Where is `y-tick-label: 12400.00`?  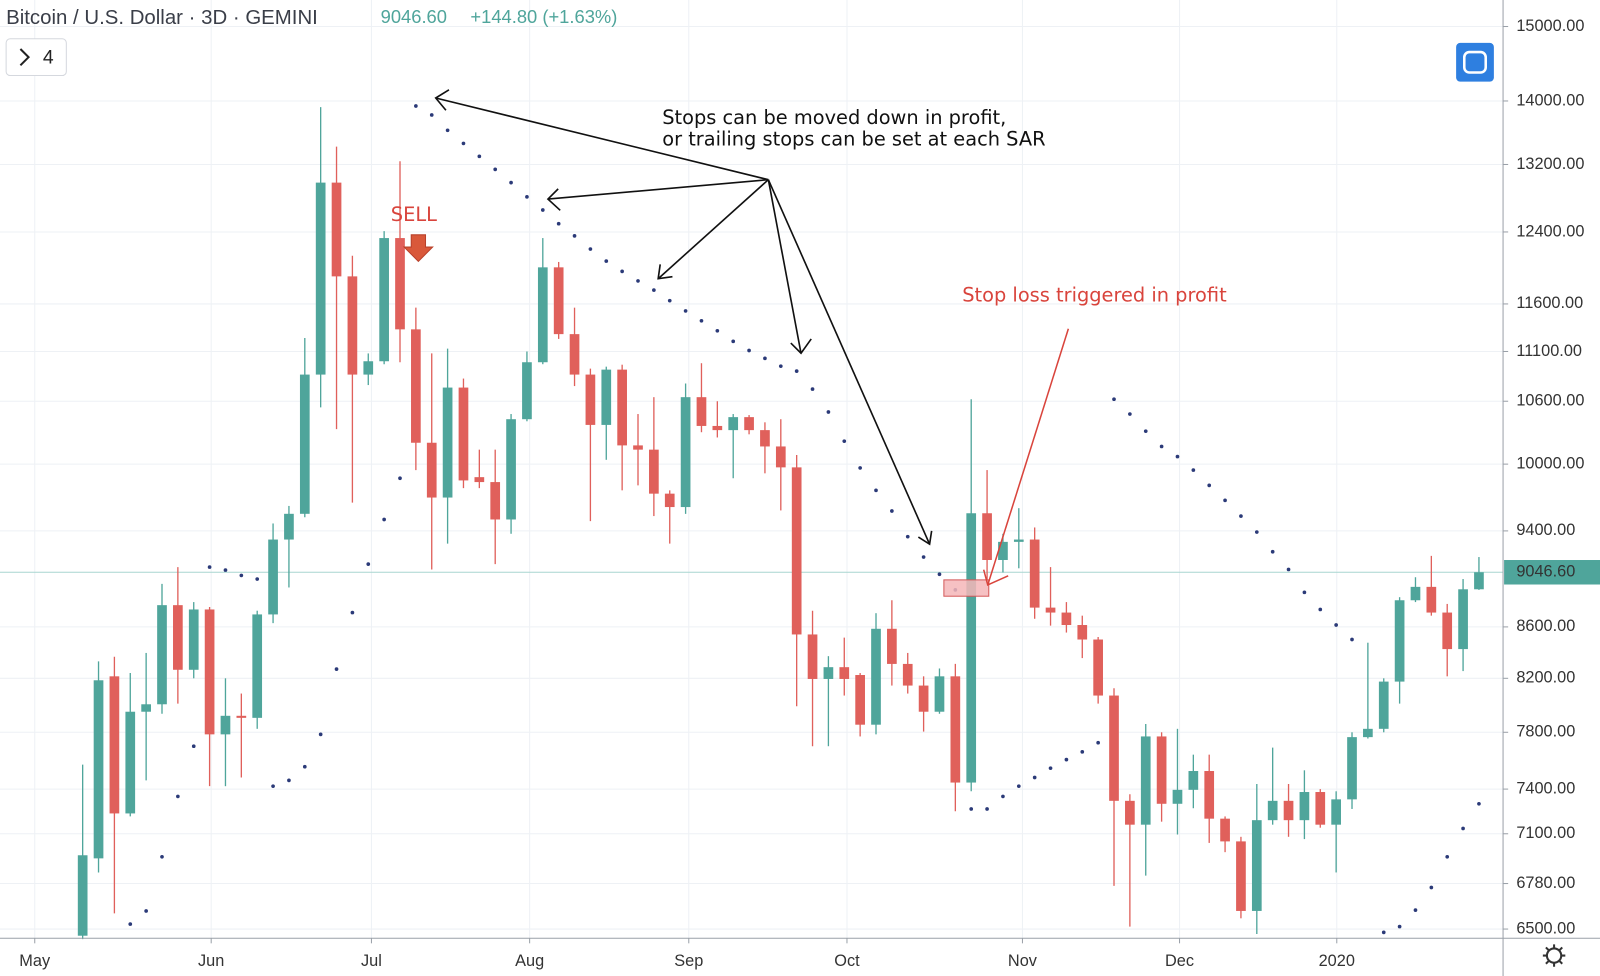
y-tick-label: 12400.00 is located at coordinates (1550, 231).